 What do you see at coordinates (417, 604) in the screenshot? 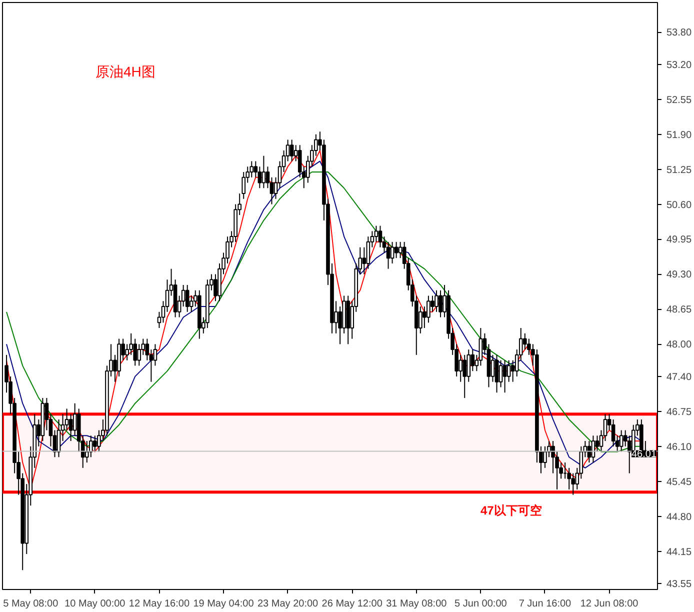
I see `x-tick-label: 31 May 08:00` at bounding box center [417, 604].